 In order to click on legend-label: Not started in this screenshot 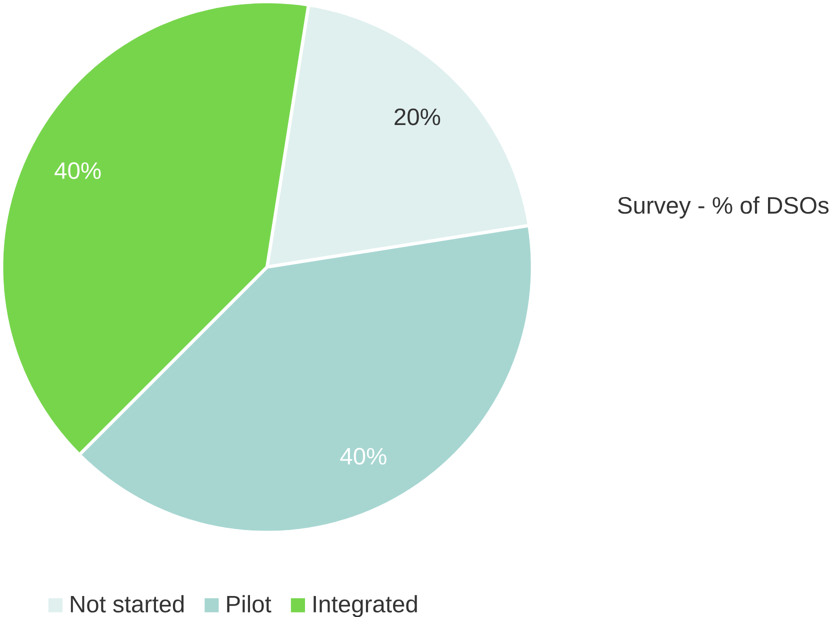, I will do `click(127, 603)`.